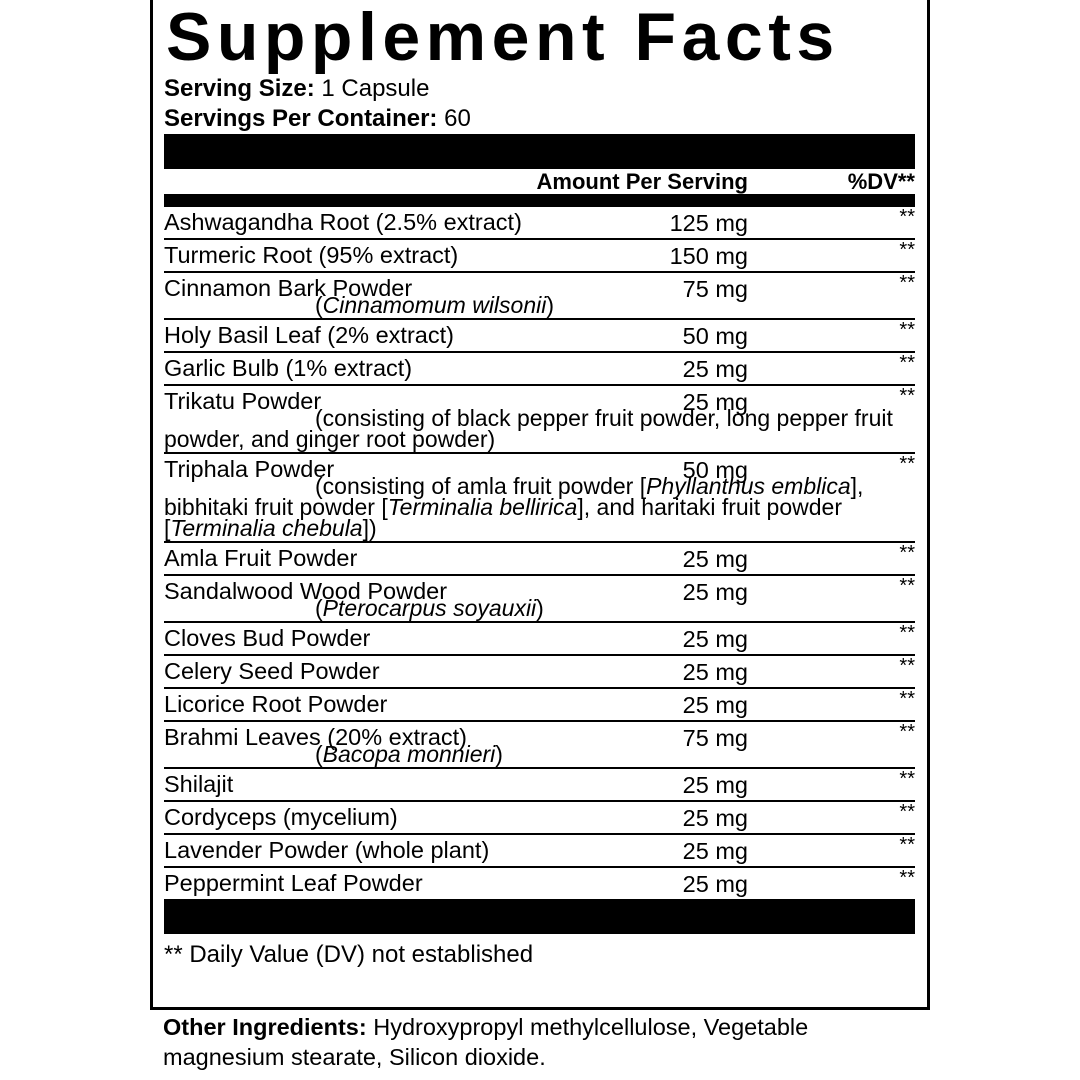 Image resolution: width=1080 pixels, height=1080 pixels. What do you see at coordinates (327, 850) in the screenshot?
I see `ingredient-name: Lavender Powder (whole plant)` at bounding box center [327, 850].